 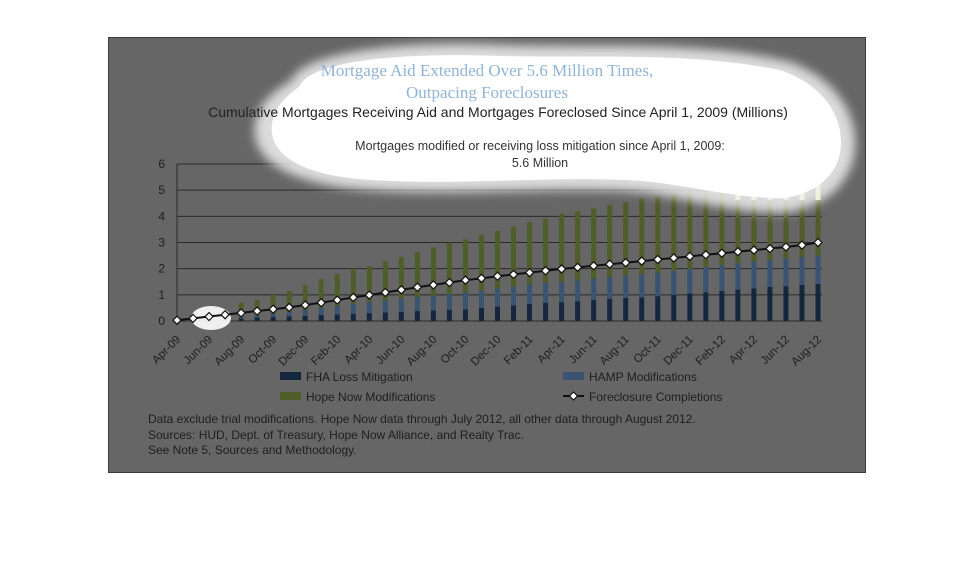 What do you see at coordinates (294, 351) in the screenshot?
I see `x-tick-label: Dec-09` at bounding box center [294, 351].